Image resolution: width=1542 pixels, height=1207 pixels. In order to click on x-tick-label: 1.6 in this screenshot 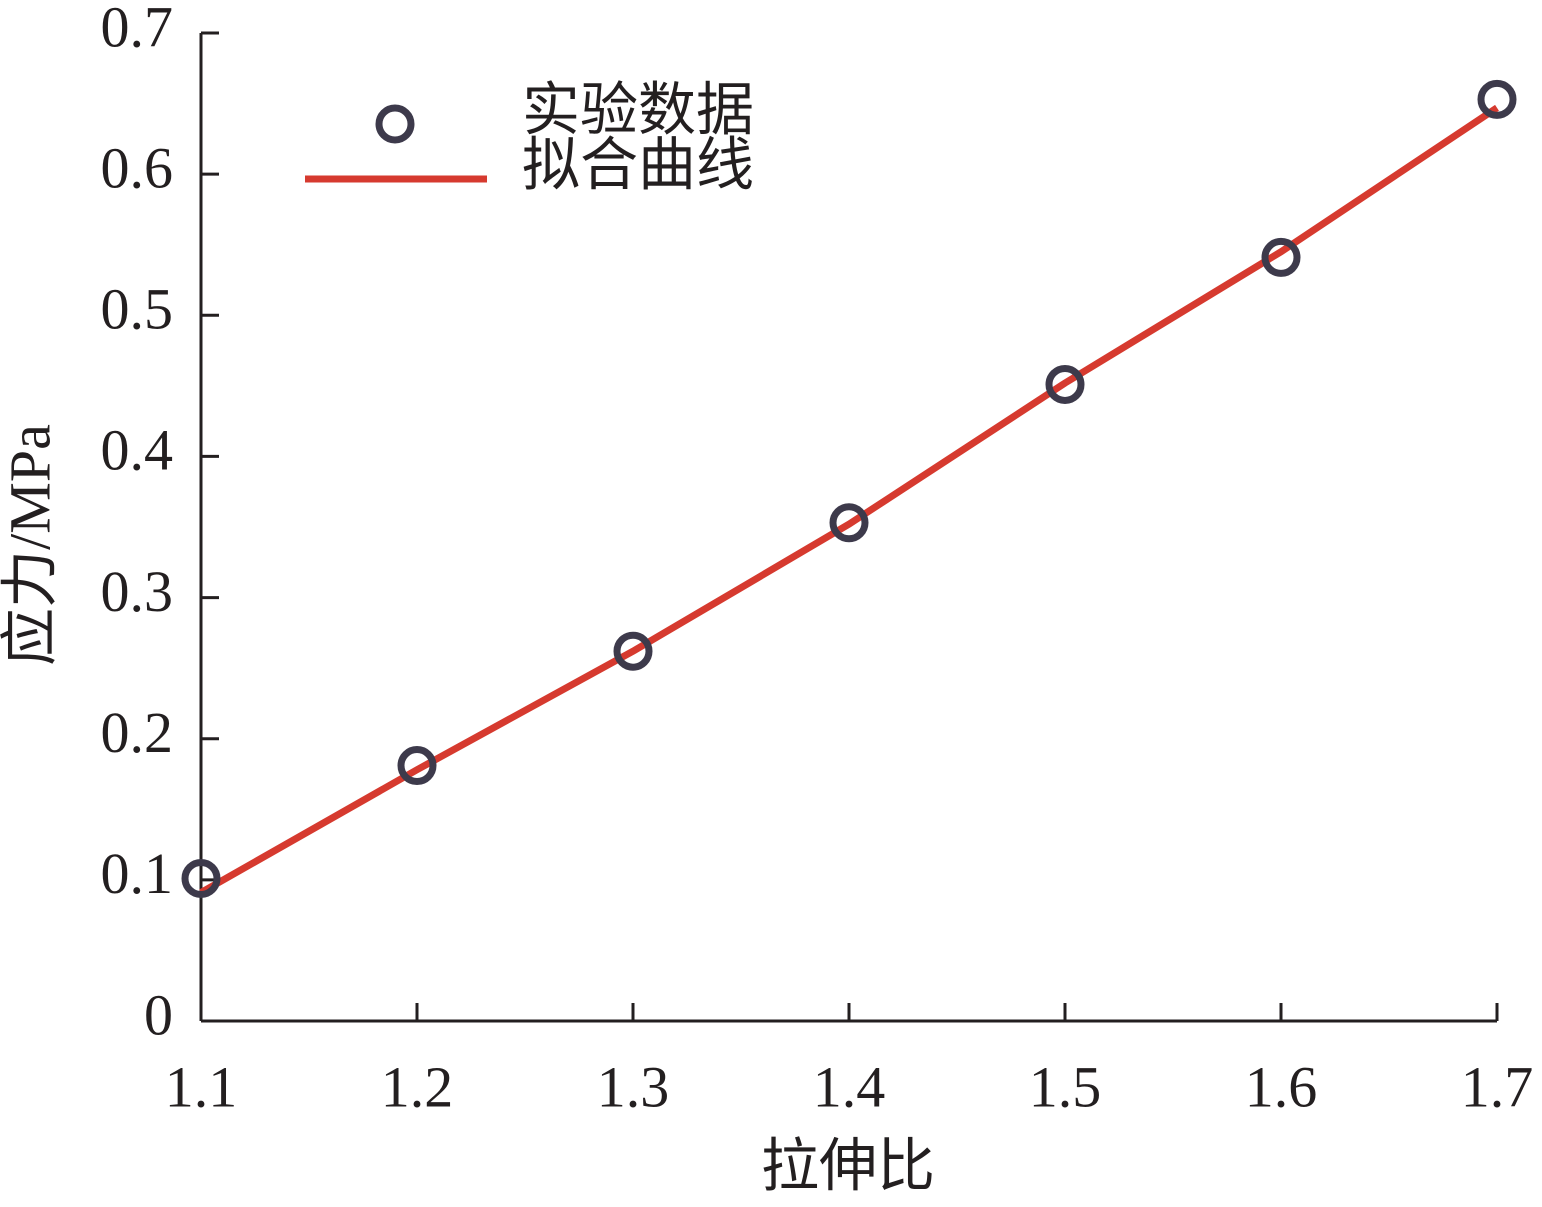, I will do `click(1281, 1086)`.